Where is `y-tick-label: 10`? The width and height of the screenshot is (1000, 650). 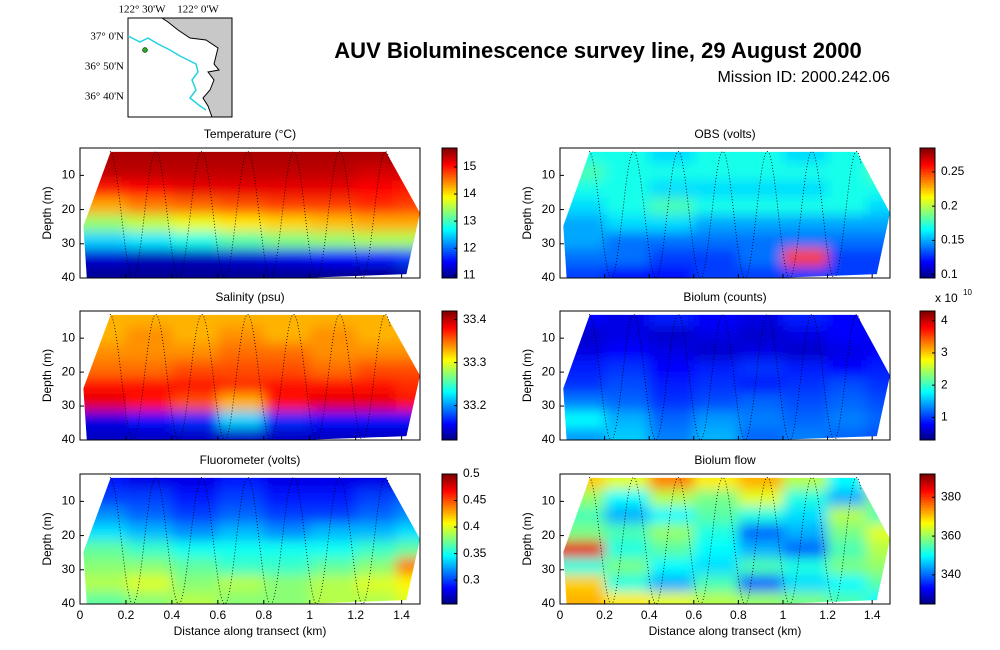 y-tick-label: 10 is located at coordinates (69, 175).